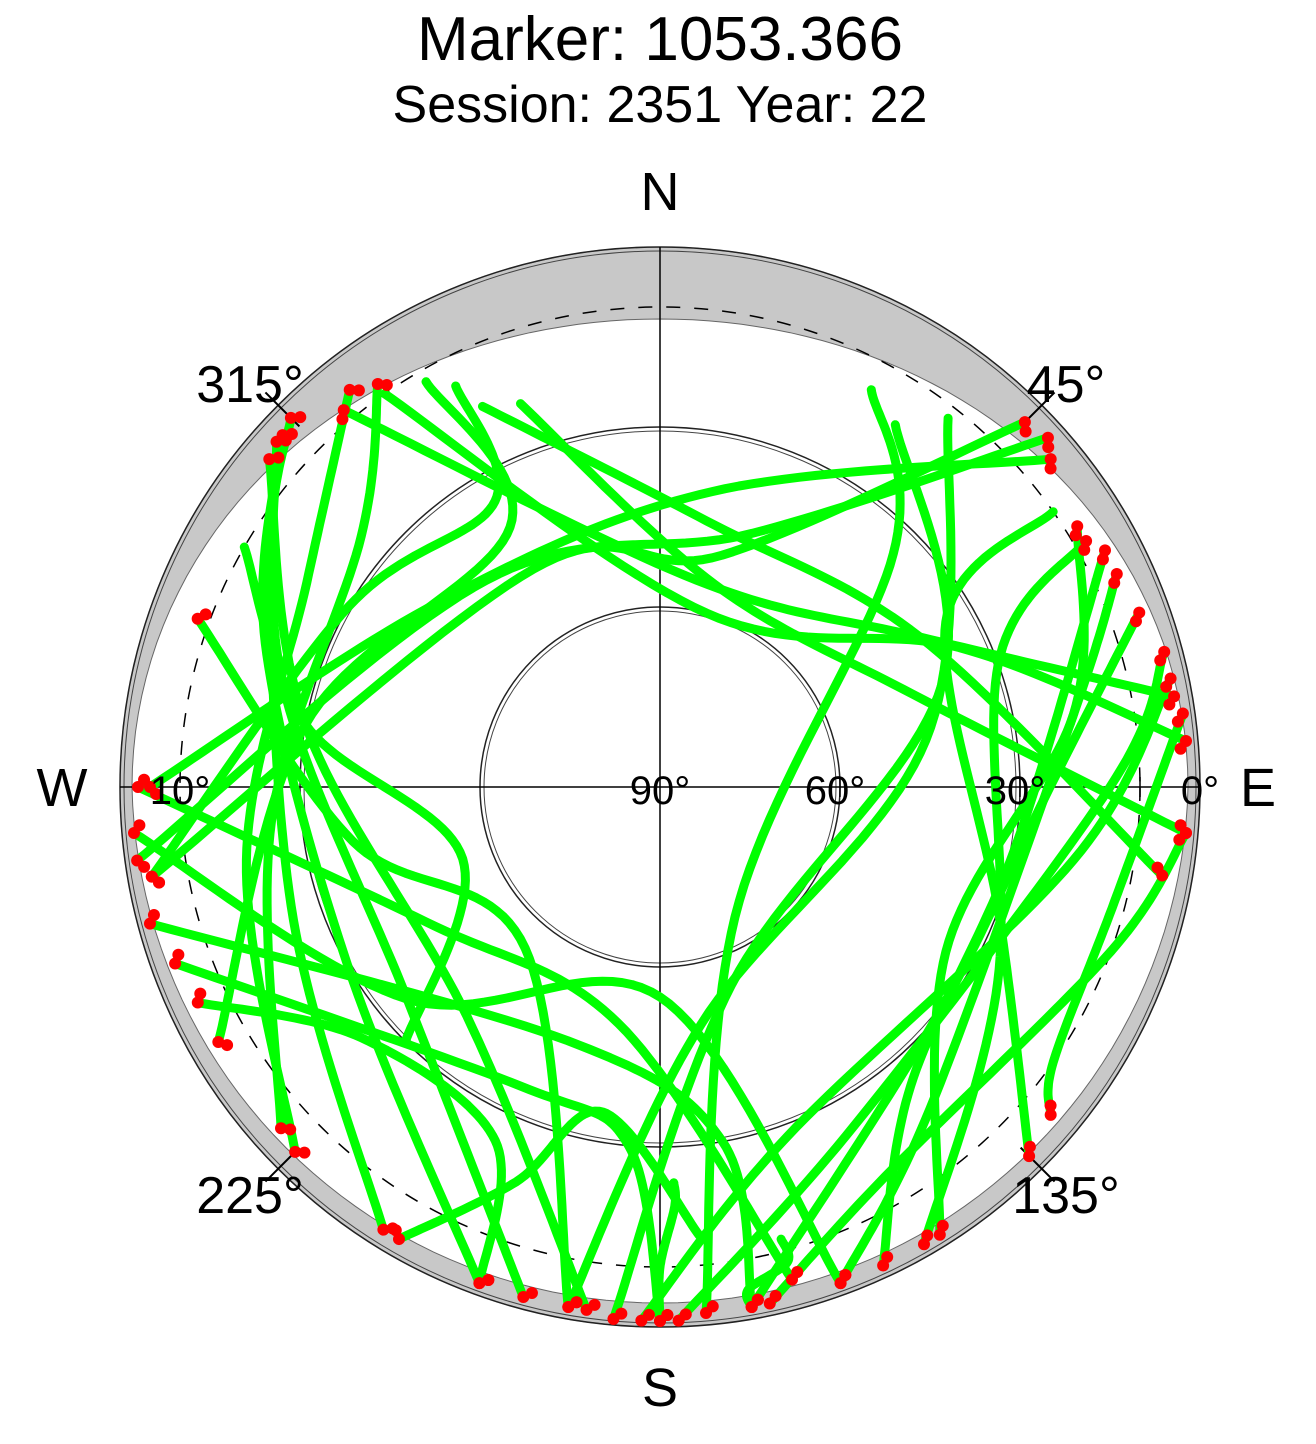 The image size is (1316, 1444). I want to click on flagged-point-29-1b, so click(153, 915).